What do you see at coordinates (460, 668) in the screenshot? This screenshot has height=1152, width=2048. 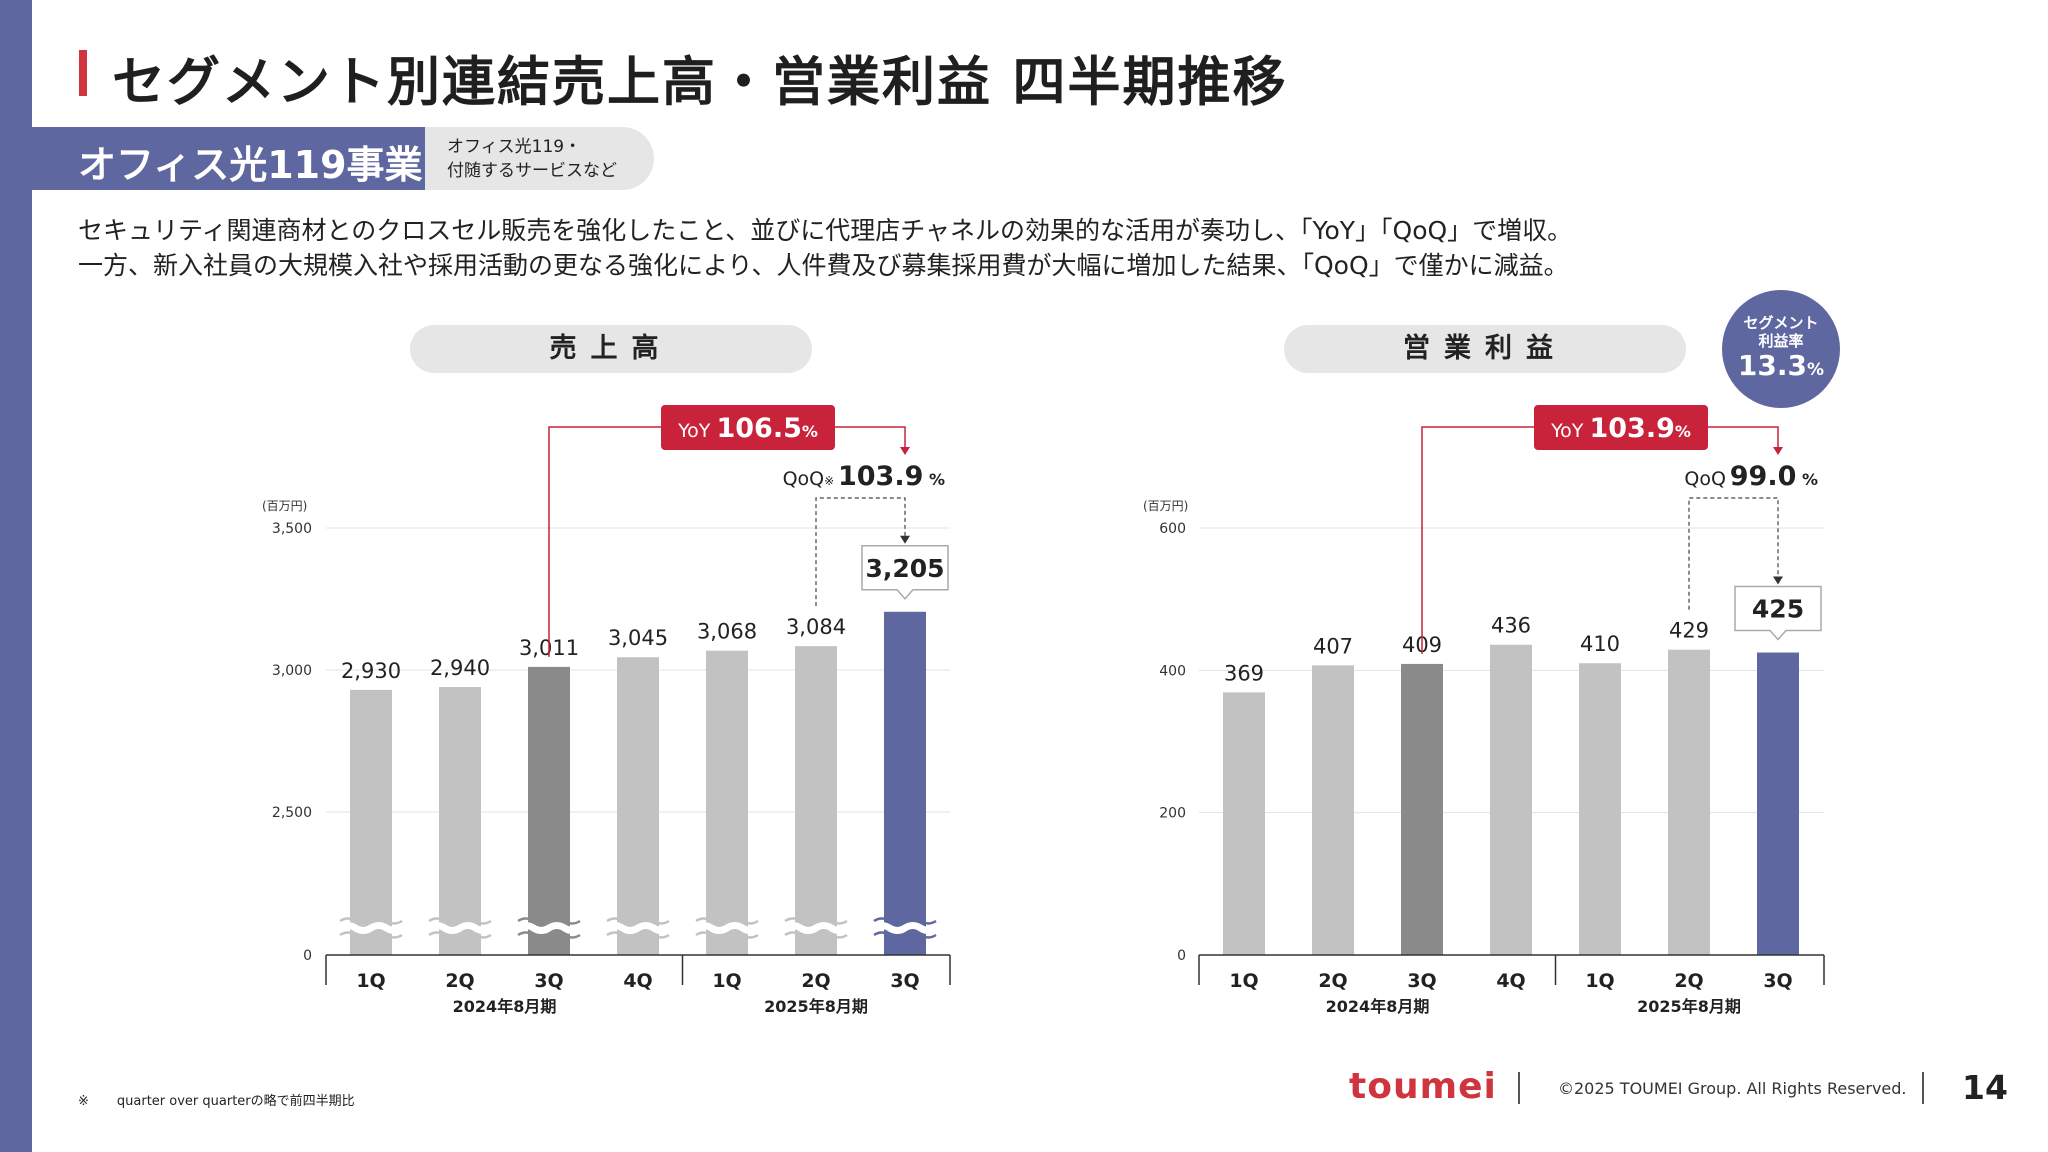 I see `bar-value-label: 2,940` at bounding box center [460, 668].